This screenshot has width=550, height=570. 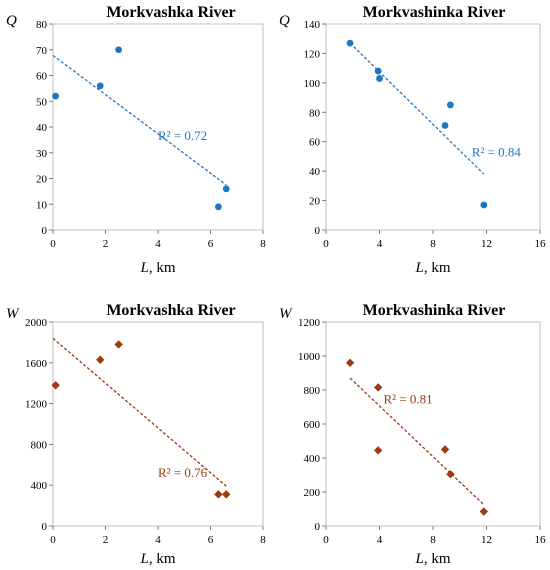 What do you see at coordinates (36, 323) in the screenshot?
I see `y-tick-label: 2000` at bounding box center [36, 323].